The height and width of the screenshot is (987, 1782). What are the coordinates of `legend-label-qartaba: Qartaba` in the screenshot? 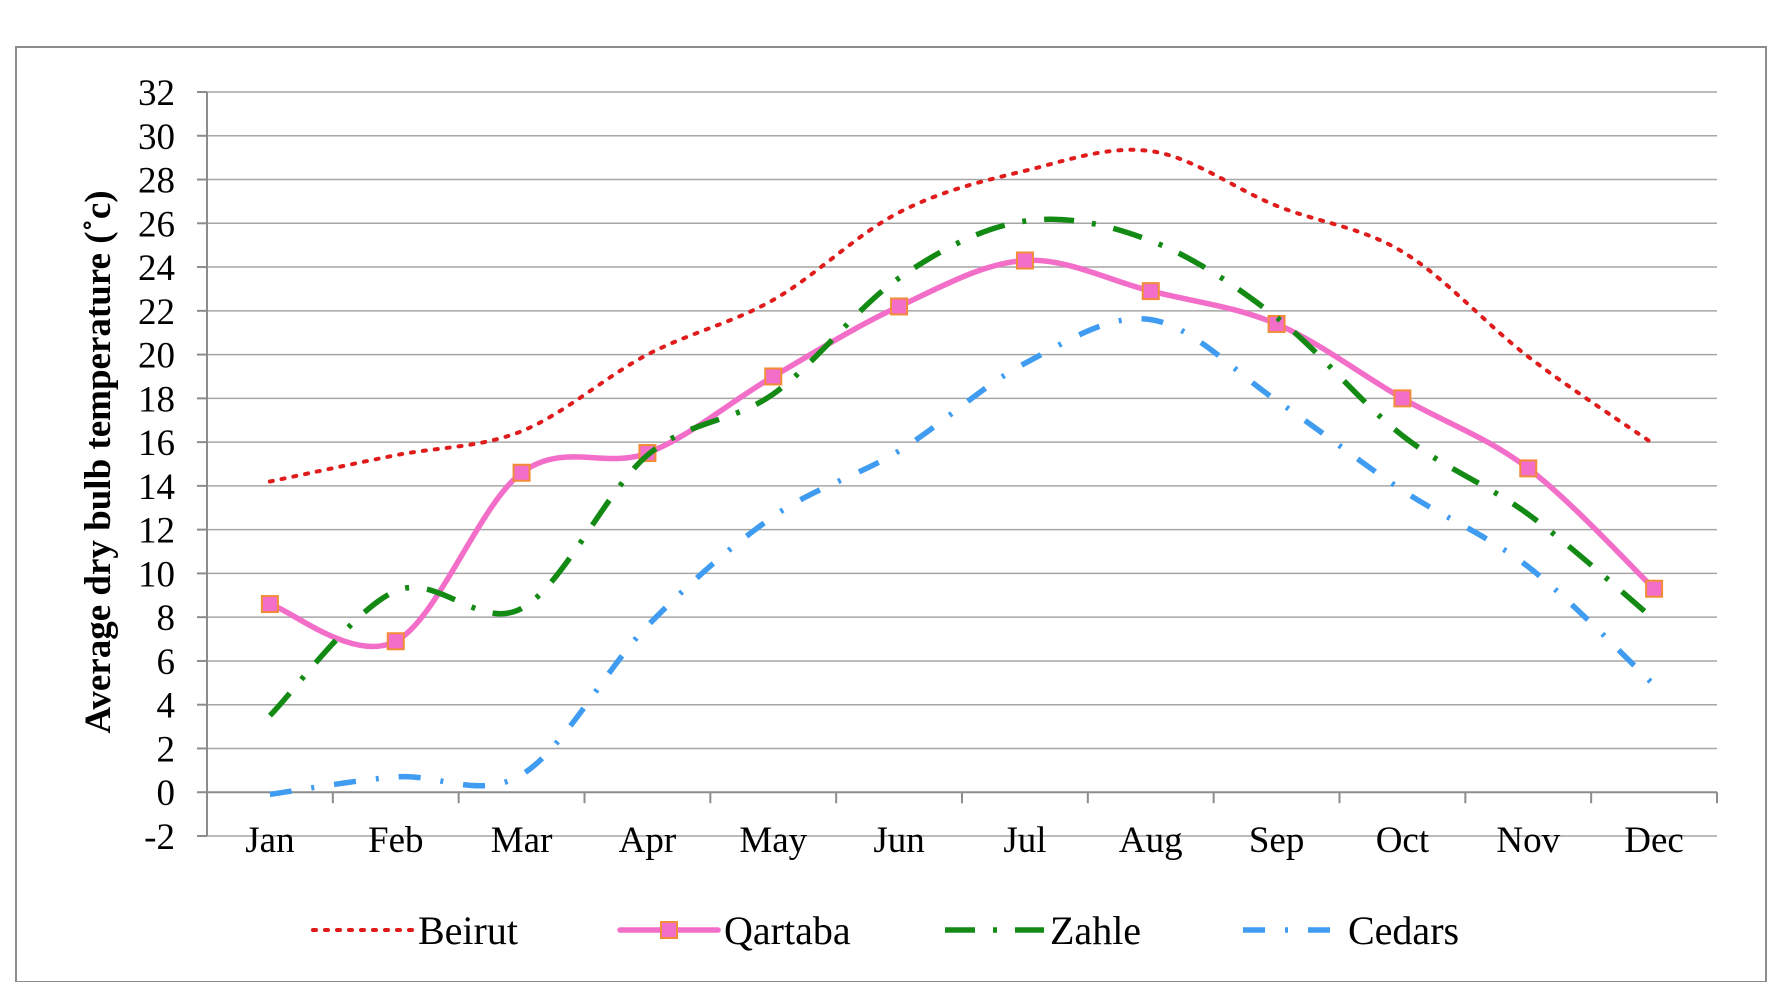 It's located at (787, 930).